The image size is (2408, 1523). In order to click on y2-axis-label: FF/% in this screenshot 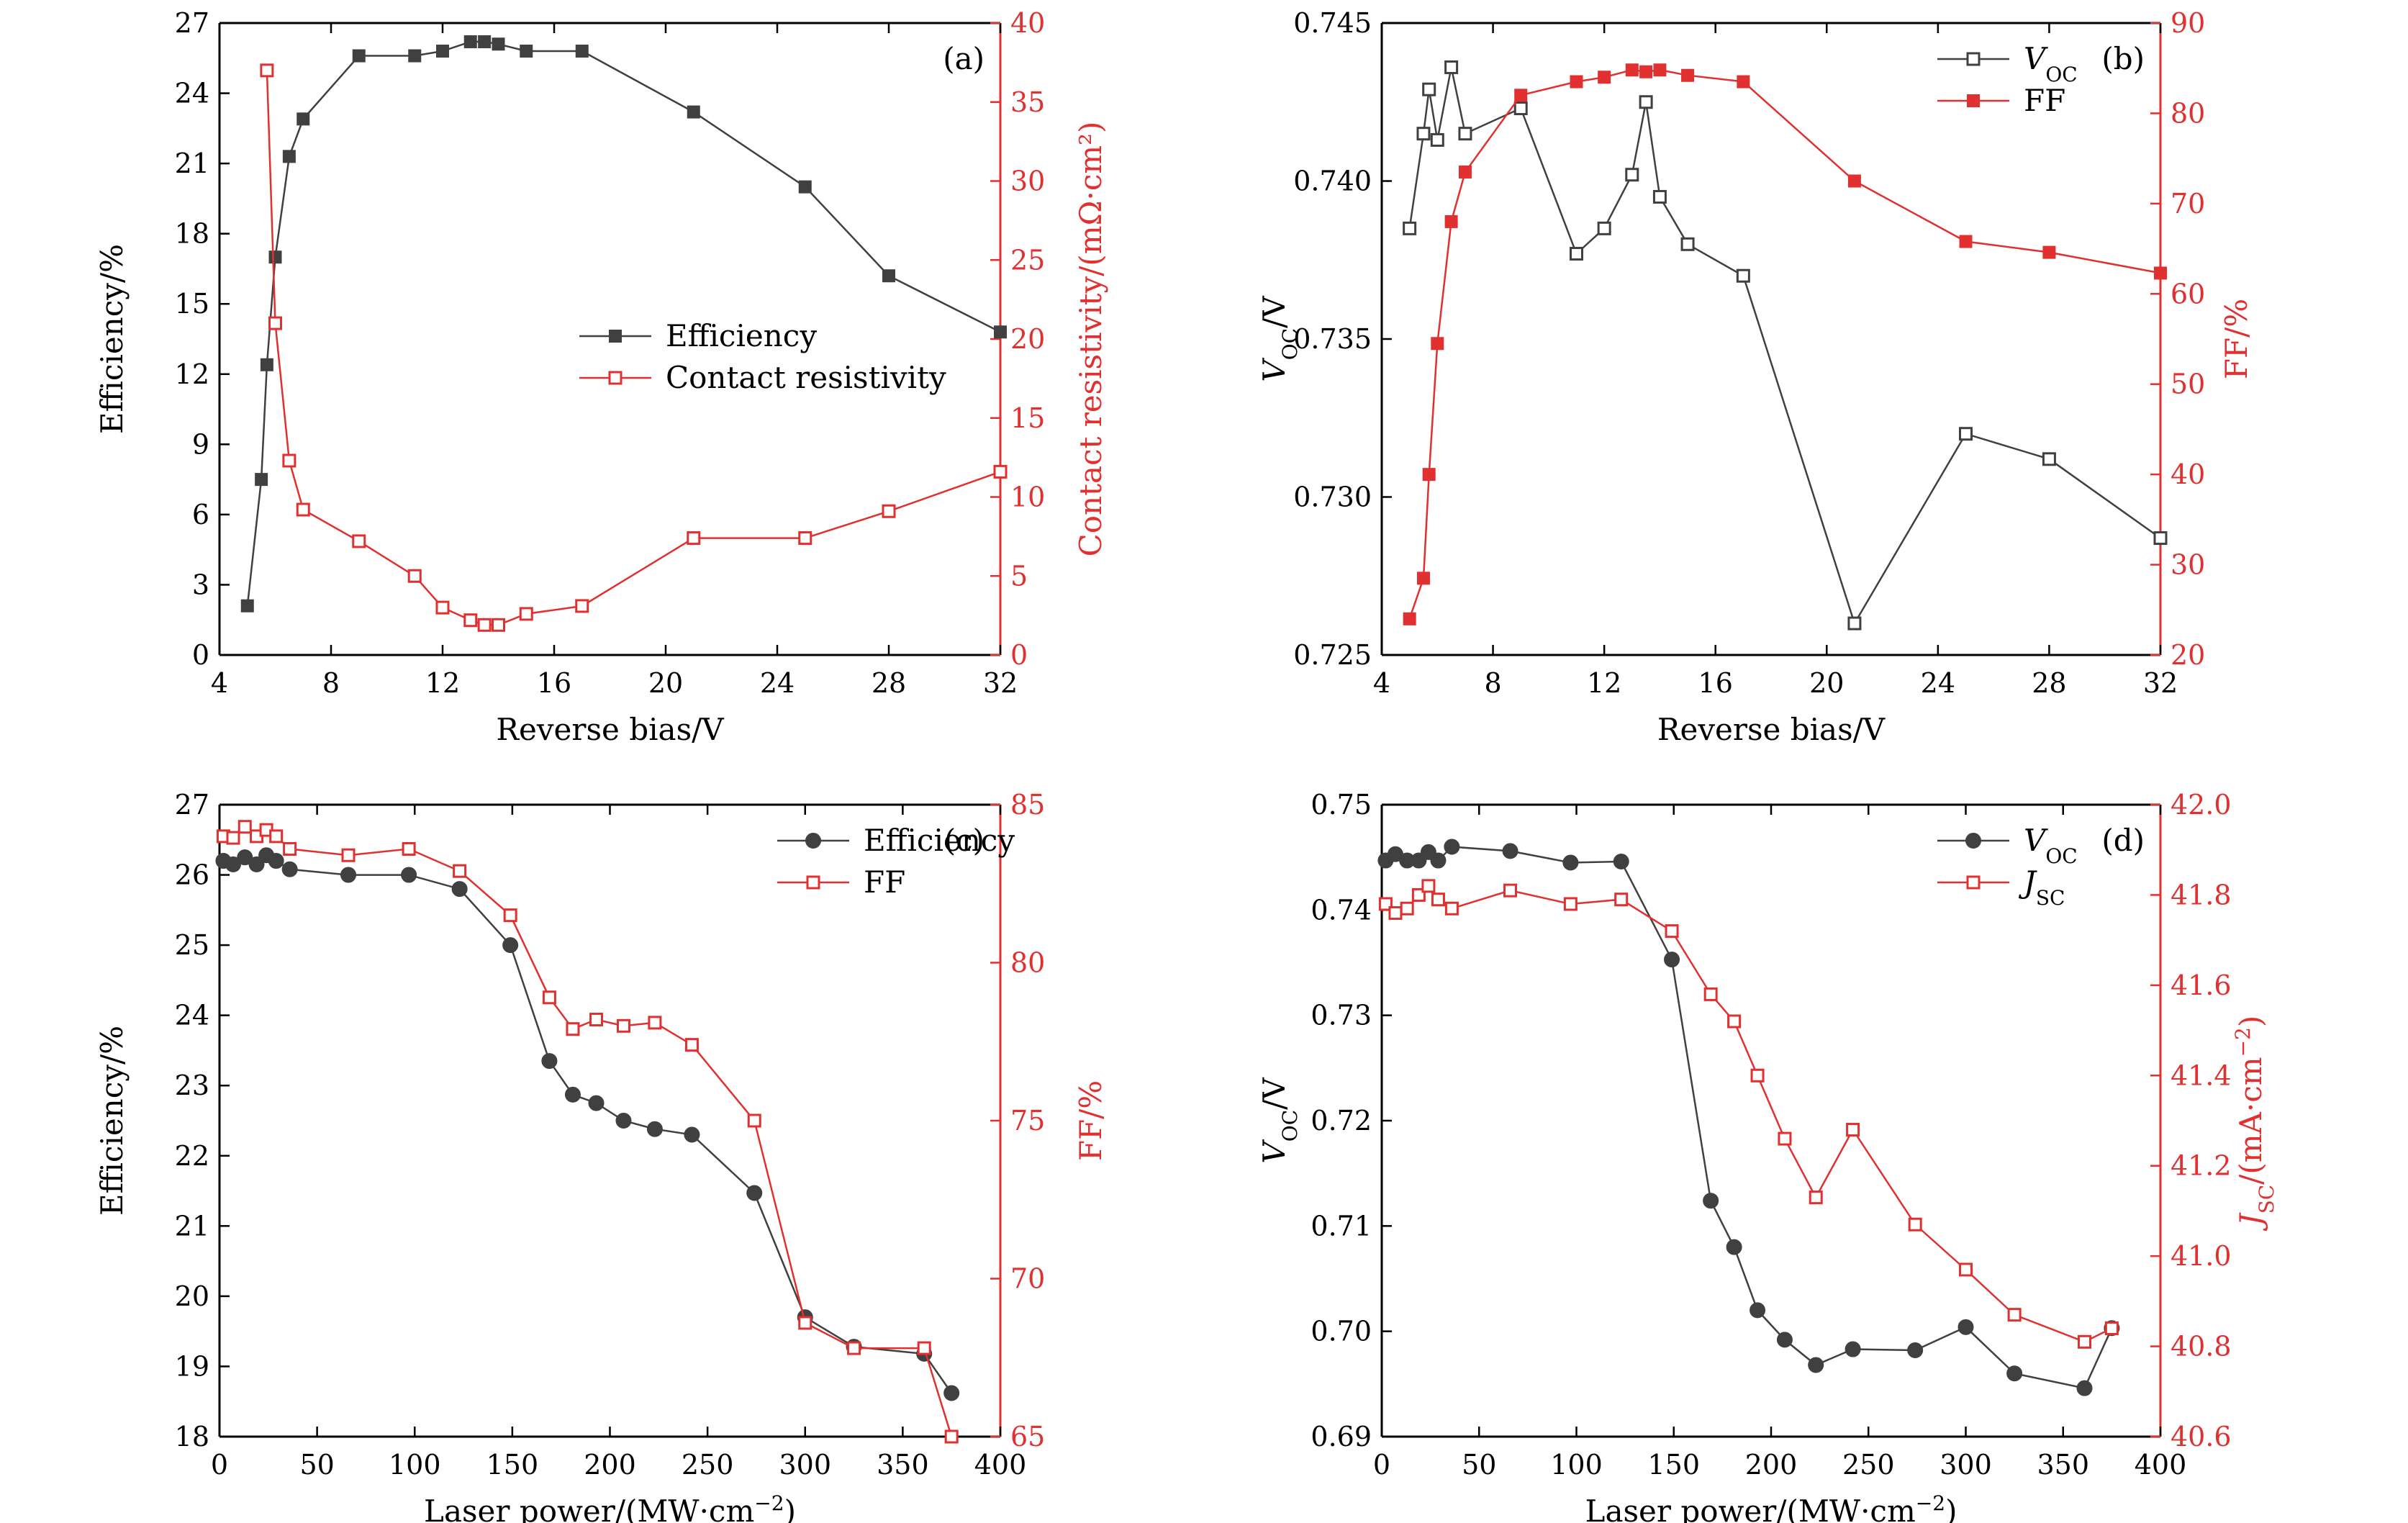, I will do `click(2236, 339)`.